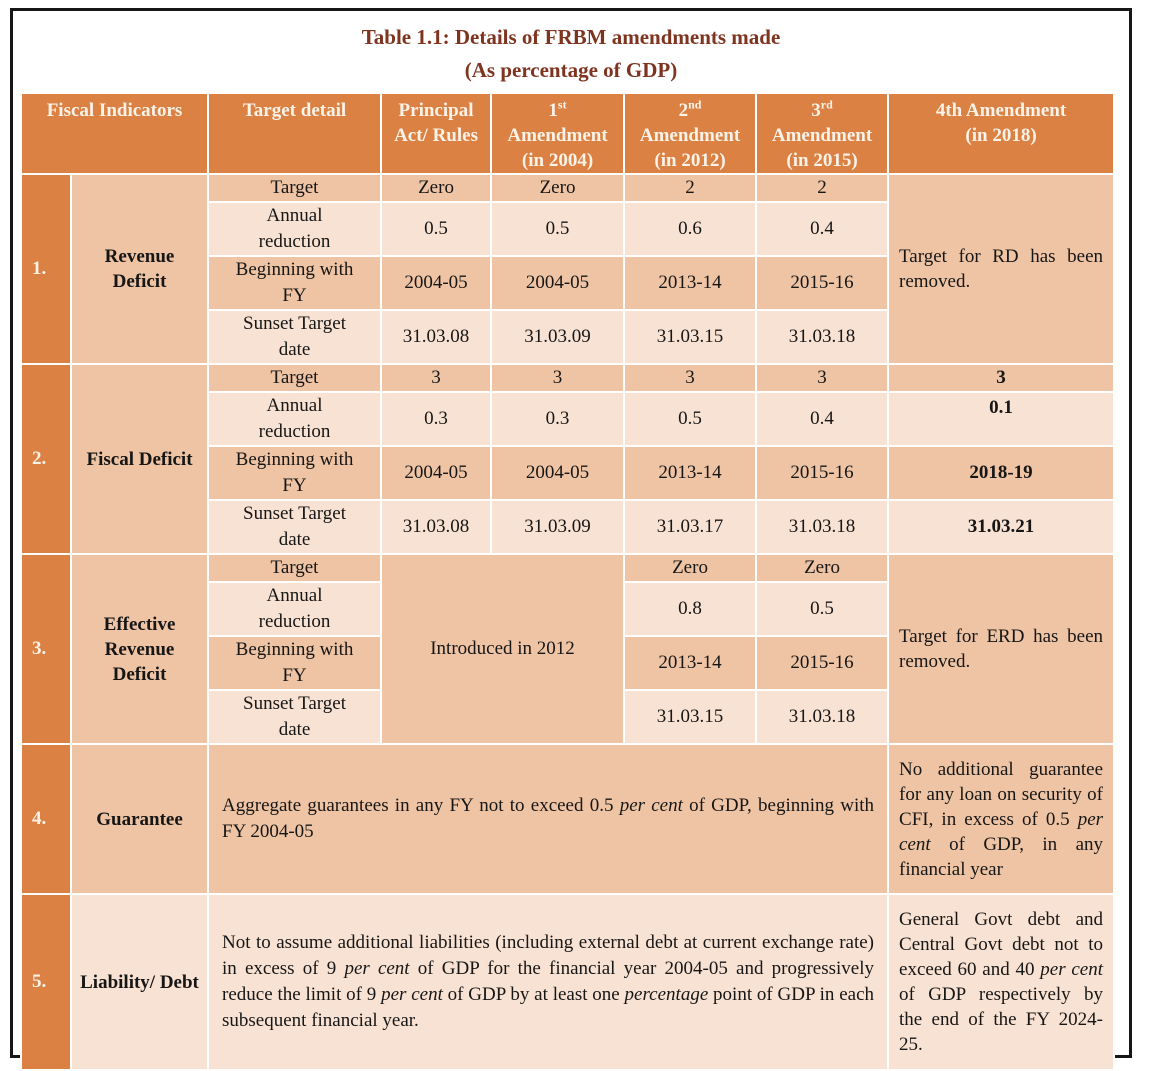 This screenshot has width=1149, height=1071. What do you see at coordinates (46, 982) in the screenshot?
I see `row-number: 5.` at bounding box center [46, 982].